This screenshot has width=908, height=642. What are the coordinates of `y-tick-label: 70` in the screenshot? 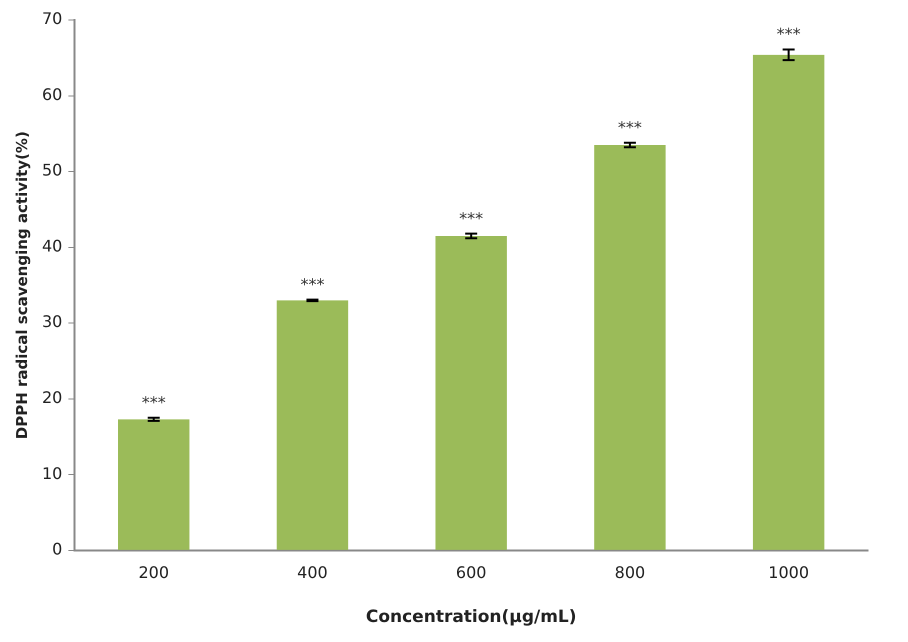 It's located at (52, 18).